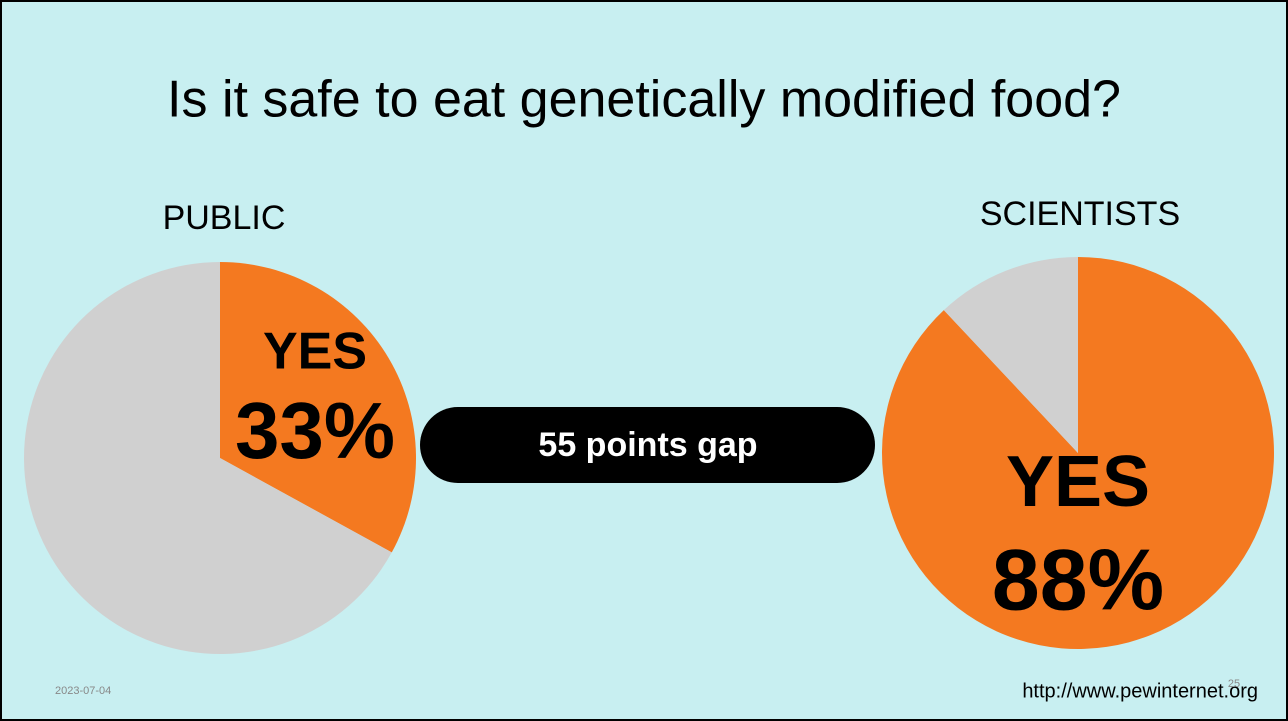 This screenshot has width=1288, height=721. What do you see at coordinates (315, 430) in the screenshot?
I see `slice-value-label: 33%` at bounding box center [315, 430].